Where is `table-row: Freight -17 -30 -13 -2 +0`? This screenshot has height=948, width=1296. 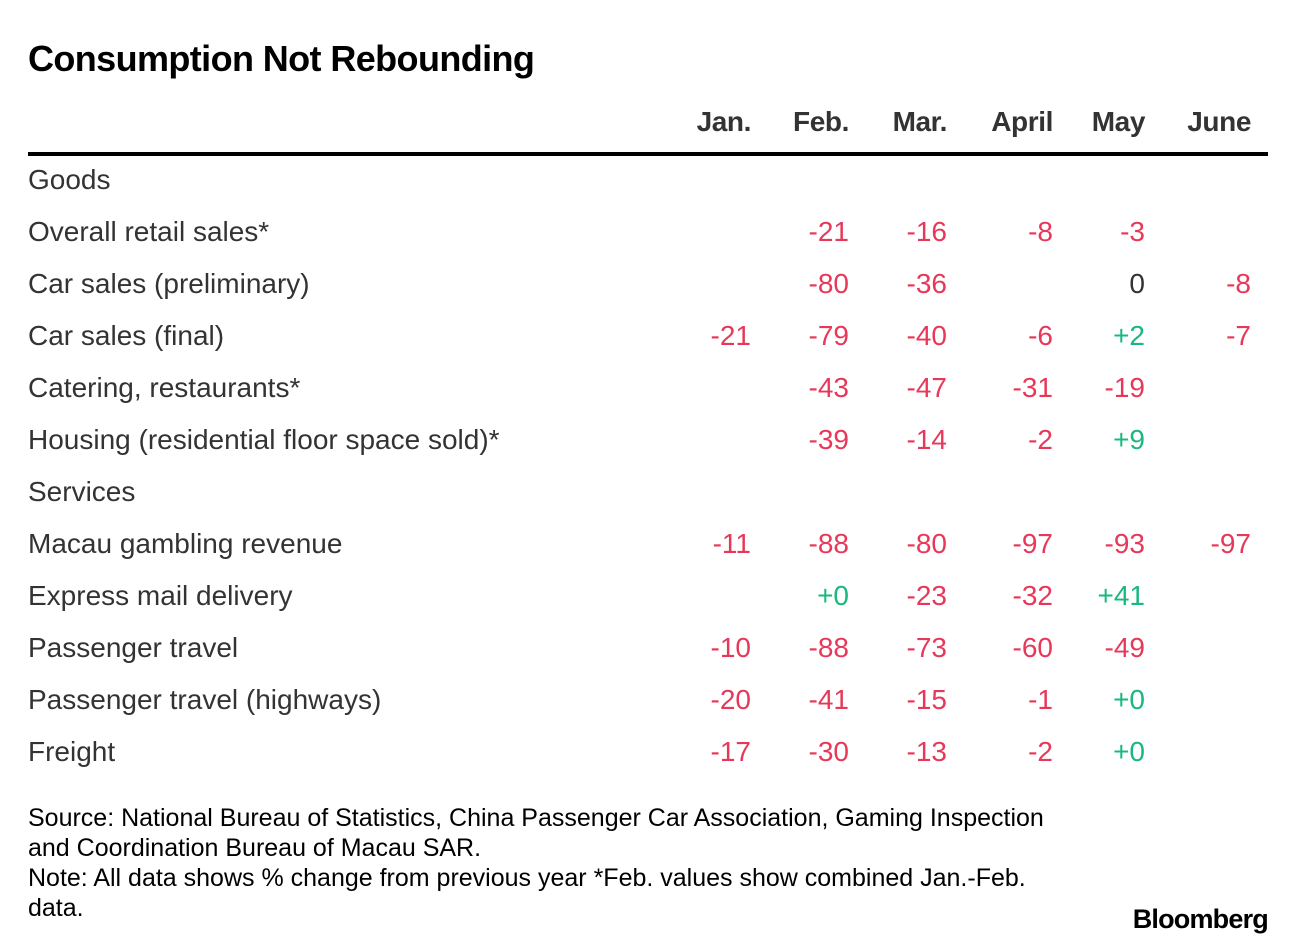 table-row: Freight -17 -30 -13 -2 +0 is located at coordinates (648, 762).